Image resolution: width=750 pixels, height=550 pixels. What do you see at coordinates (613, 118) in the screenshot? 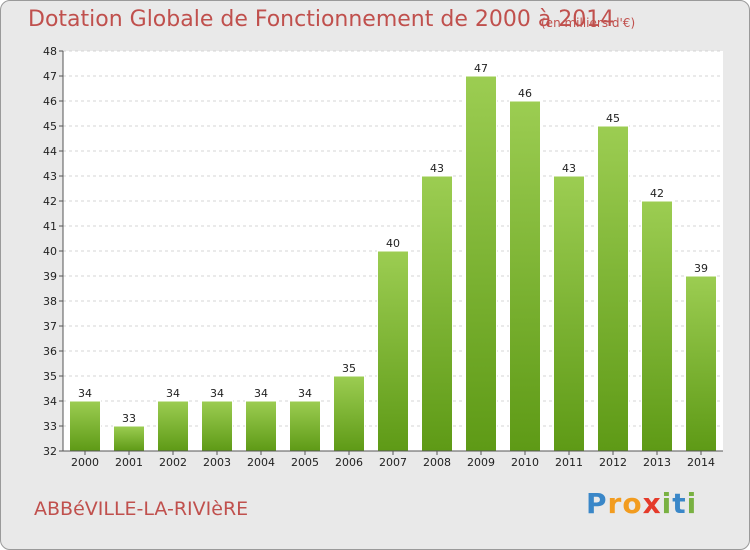
I see `data-label-2012: 45` at bounding box center [613, 118].